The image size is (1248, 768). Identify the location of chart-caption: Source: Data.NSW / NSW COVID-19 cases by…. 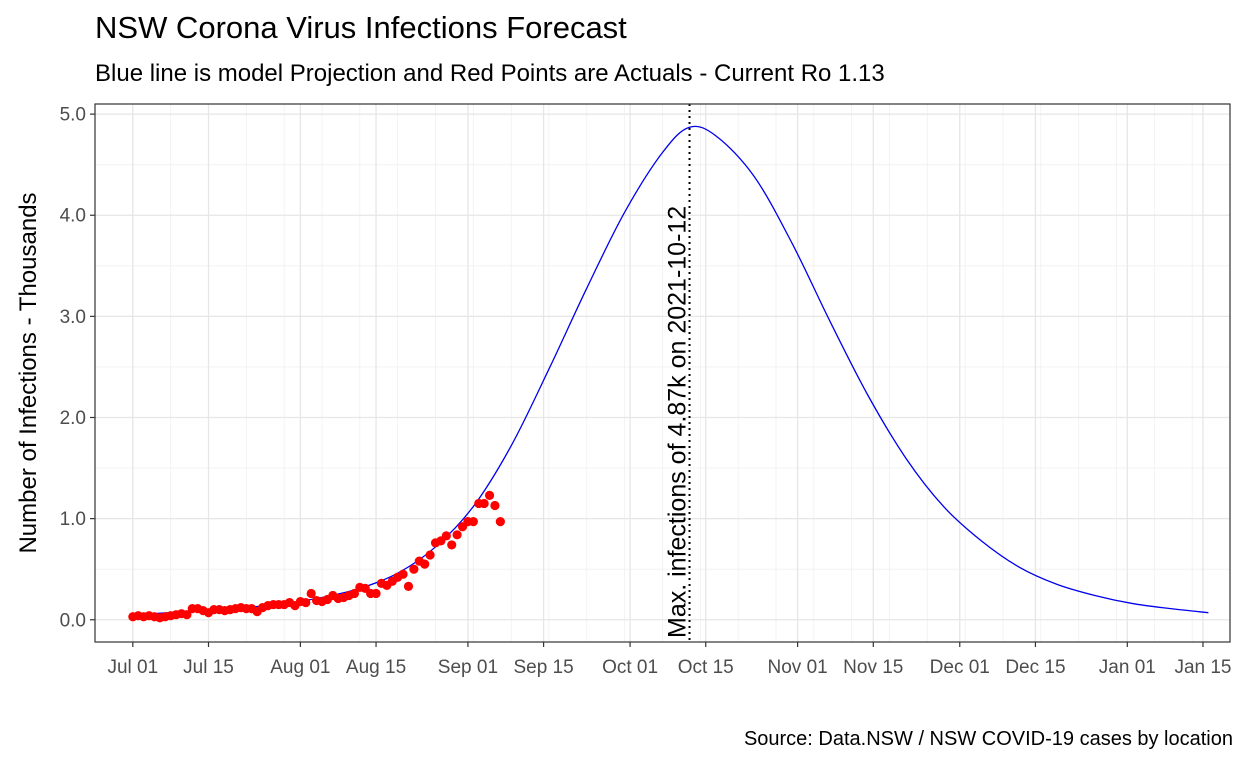
(988, 739).